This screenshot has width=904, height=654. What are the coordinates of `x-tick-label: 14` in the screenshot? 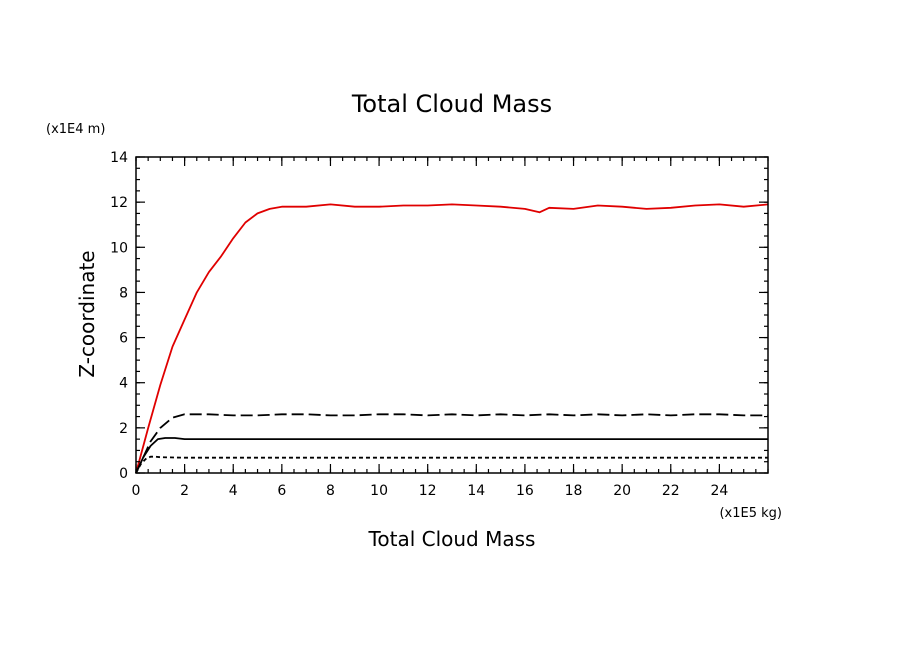 It's located at (476, 491).